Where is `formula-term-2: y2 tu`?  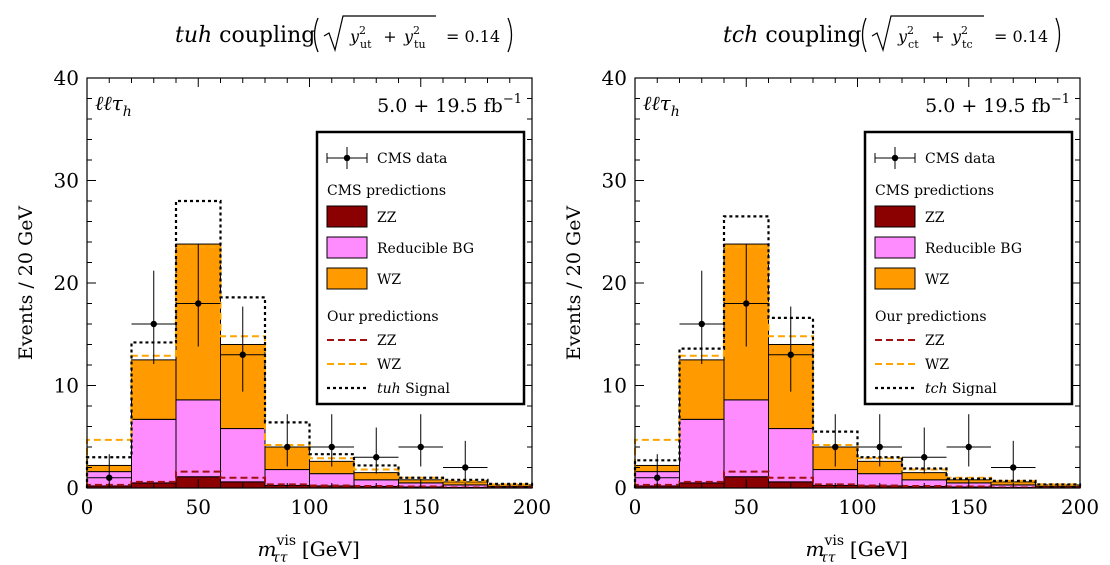 formula-term-2: y2 tu is located at coordinates (414, 37).